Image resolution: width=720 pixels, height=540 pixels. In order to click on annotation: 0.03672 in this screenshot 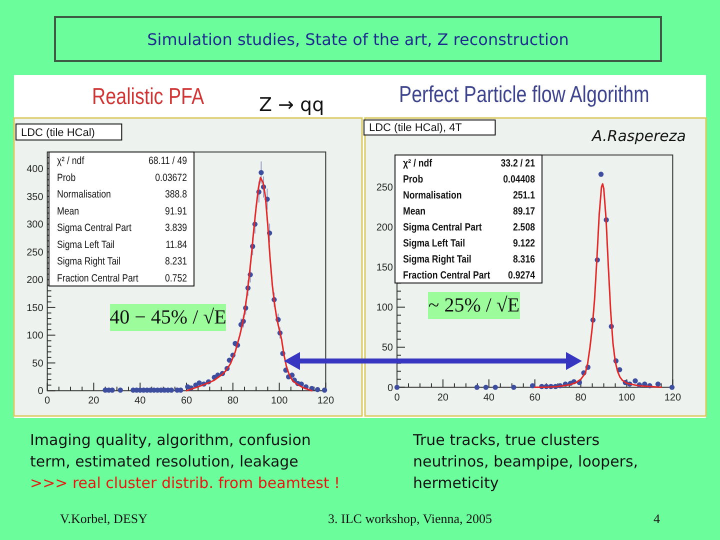, I will do `click(171, 178)`.